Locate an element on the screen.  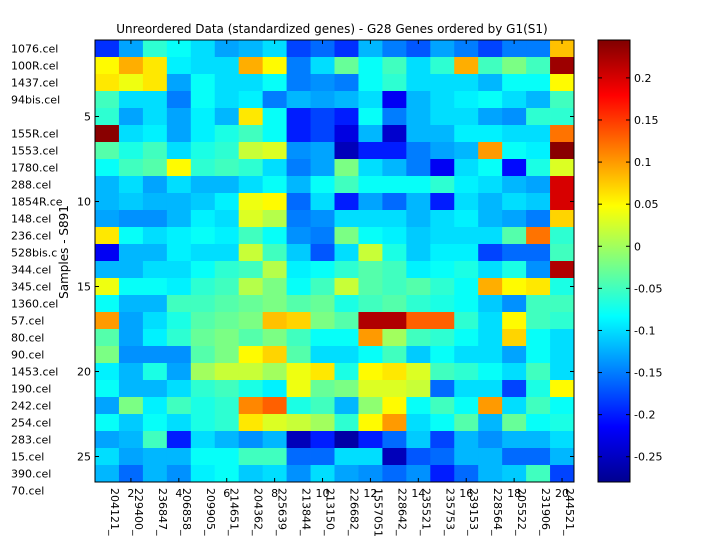
column-label: 213150_ is located at coordinates (330, 512).